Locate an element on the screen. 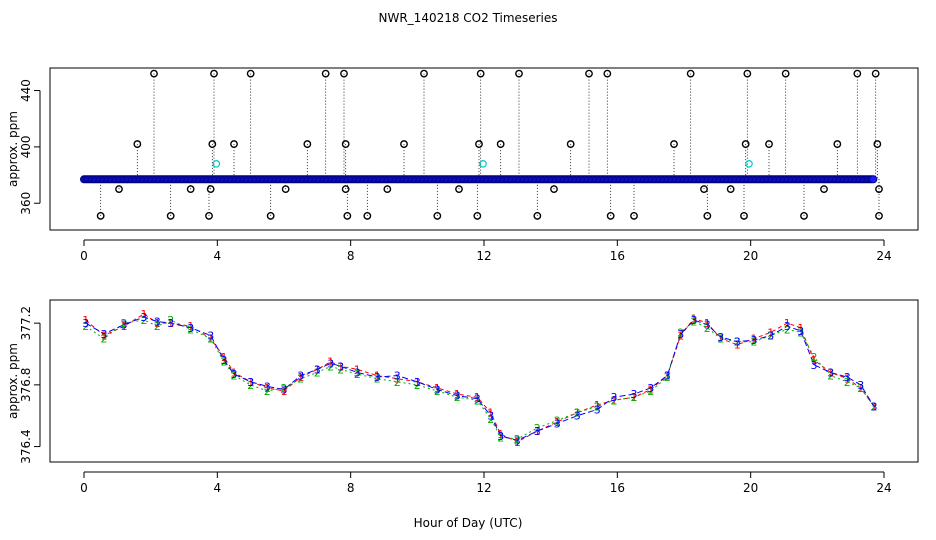 Image resolution: width=936 pixels, height=540 pixels. bottom-y-tick-label: 376.4 is located at coordinates (26, 446).